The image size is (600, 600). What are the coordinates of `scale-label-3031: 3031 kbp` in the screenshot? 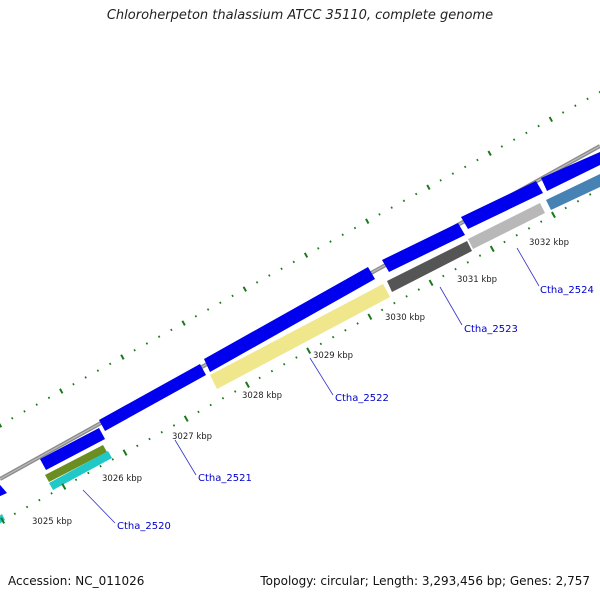 It's located at (477, 280).